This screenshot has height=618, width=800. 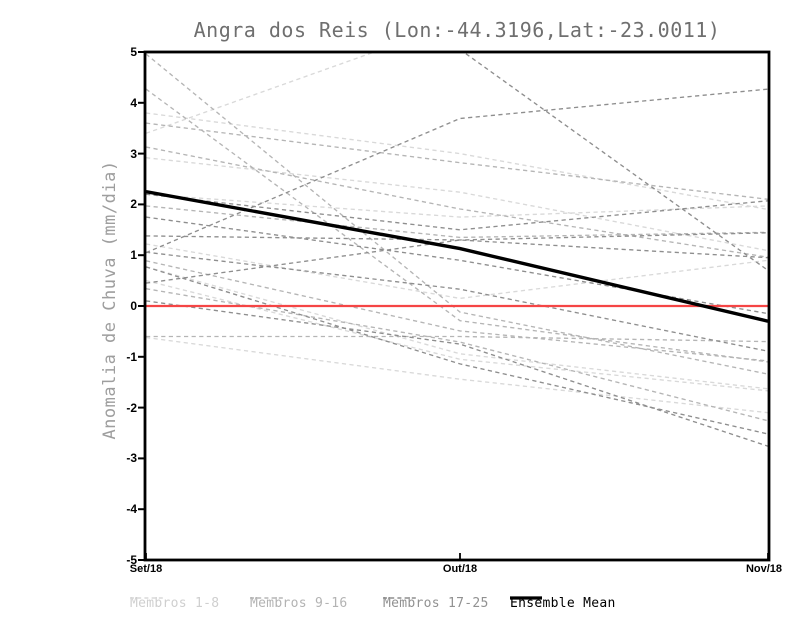 I want to click on legend-item-ensemble-mean: Ensemble Mean, so click(x=563, y=603).